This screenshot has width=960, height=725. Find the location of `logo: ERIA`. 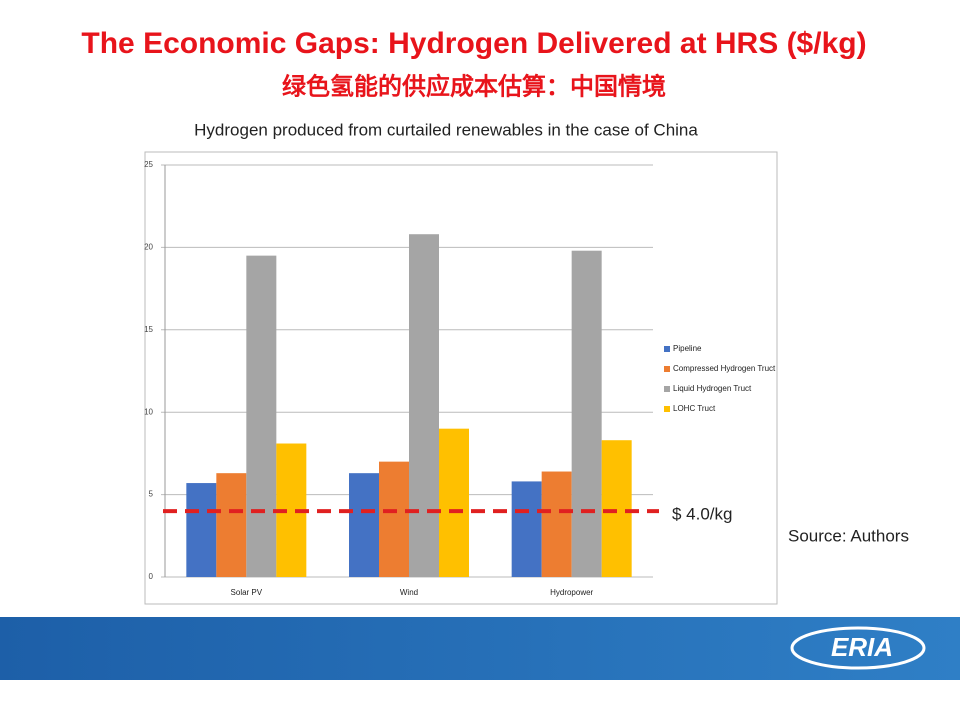

logo: ERIA is located at coordinates (862, 647).